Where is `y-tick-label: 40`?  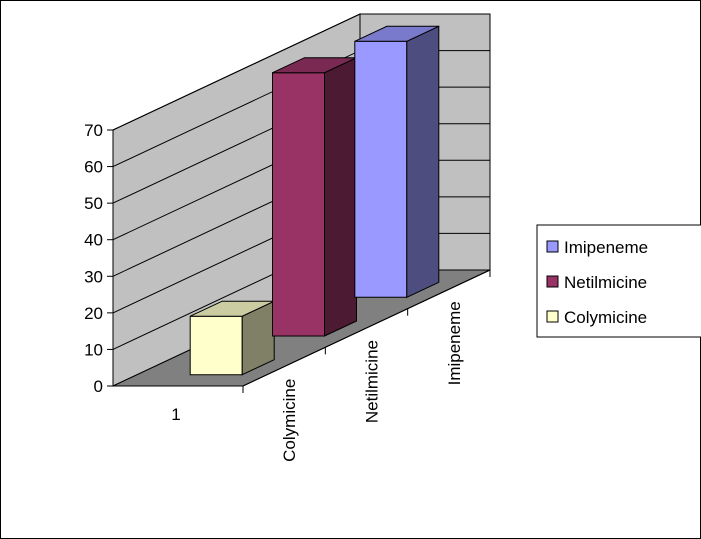 y-tick-label: 40 is located at coordinates (93, 240).